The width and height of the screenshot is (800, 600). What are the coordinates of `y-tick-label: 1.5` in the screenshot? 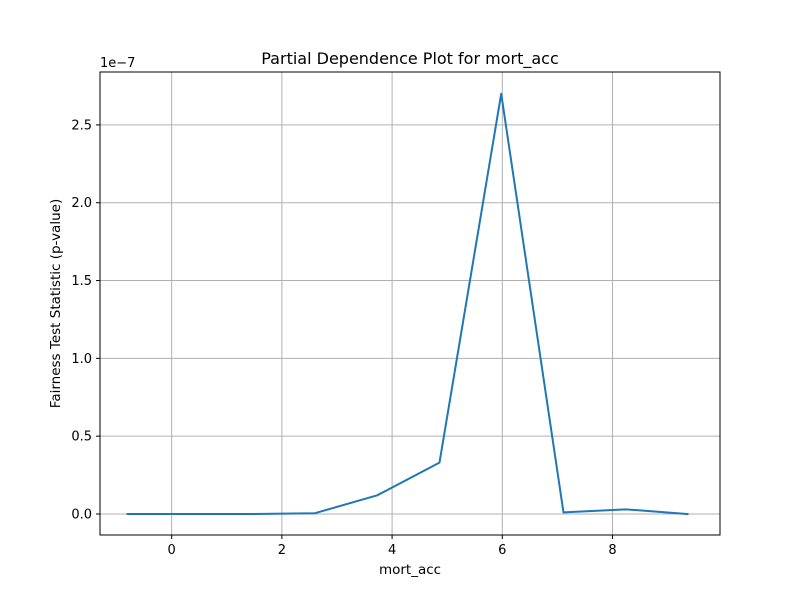 It's located at (81, 281).